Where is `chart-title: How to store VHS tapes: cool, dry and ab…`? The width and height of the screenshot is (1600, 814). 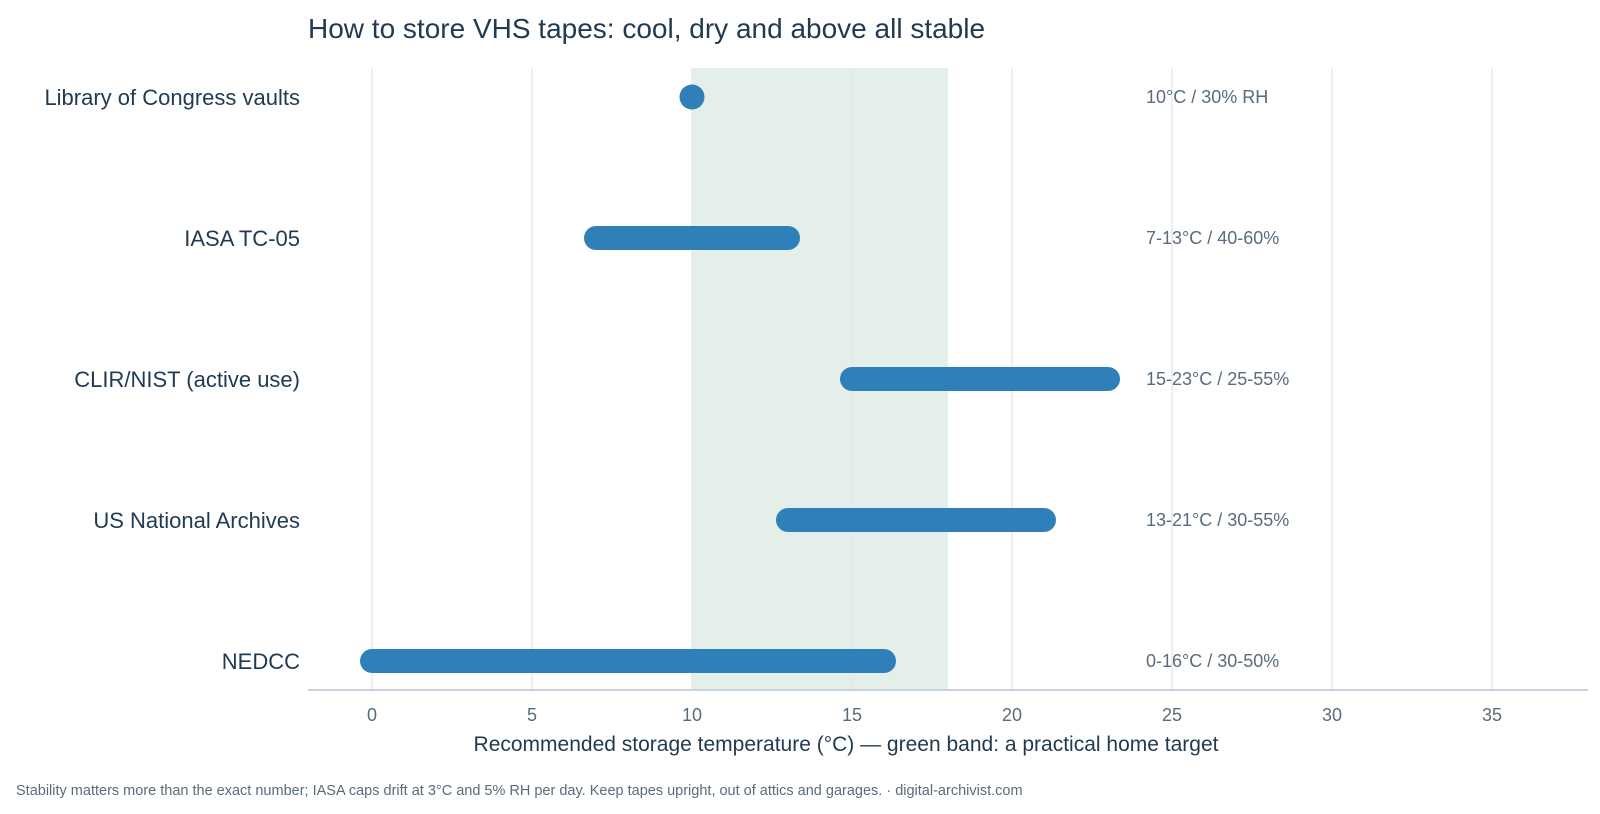
chart-title: How to store VHS tapes: cool, dry and ab… is located at coordinates (646, 28).